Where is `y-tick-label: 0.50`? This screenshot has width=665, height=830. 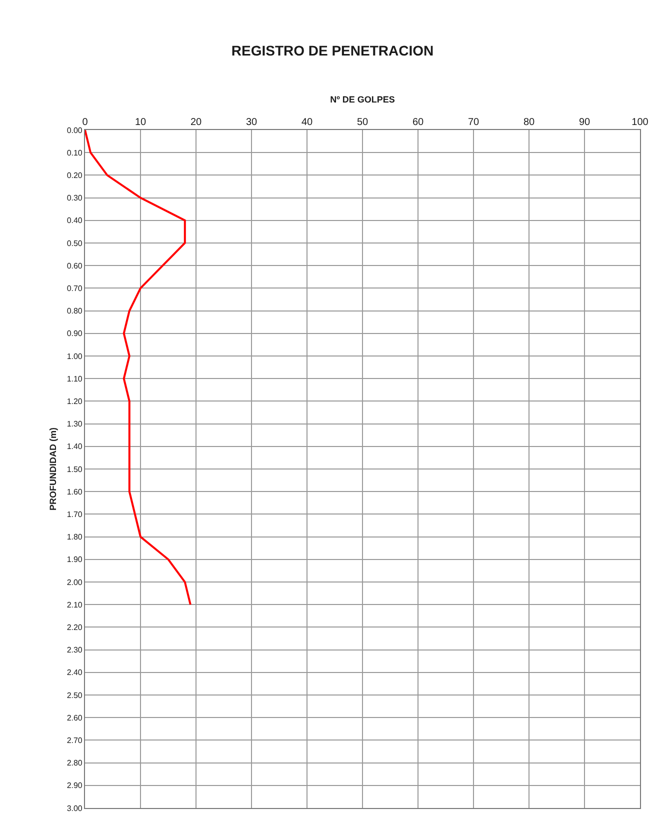
y-tick-label: 0.50 is located at coordinates (74, 243).